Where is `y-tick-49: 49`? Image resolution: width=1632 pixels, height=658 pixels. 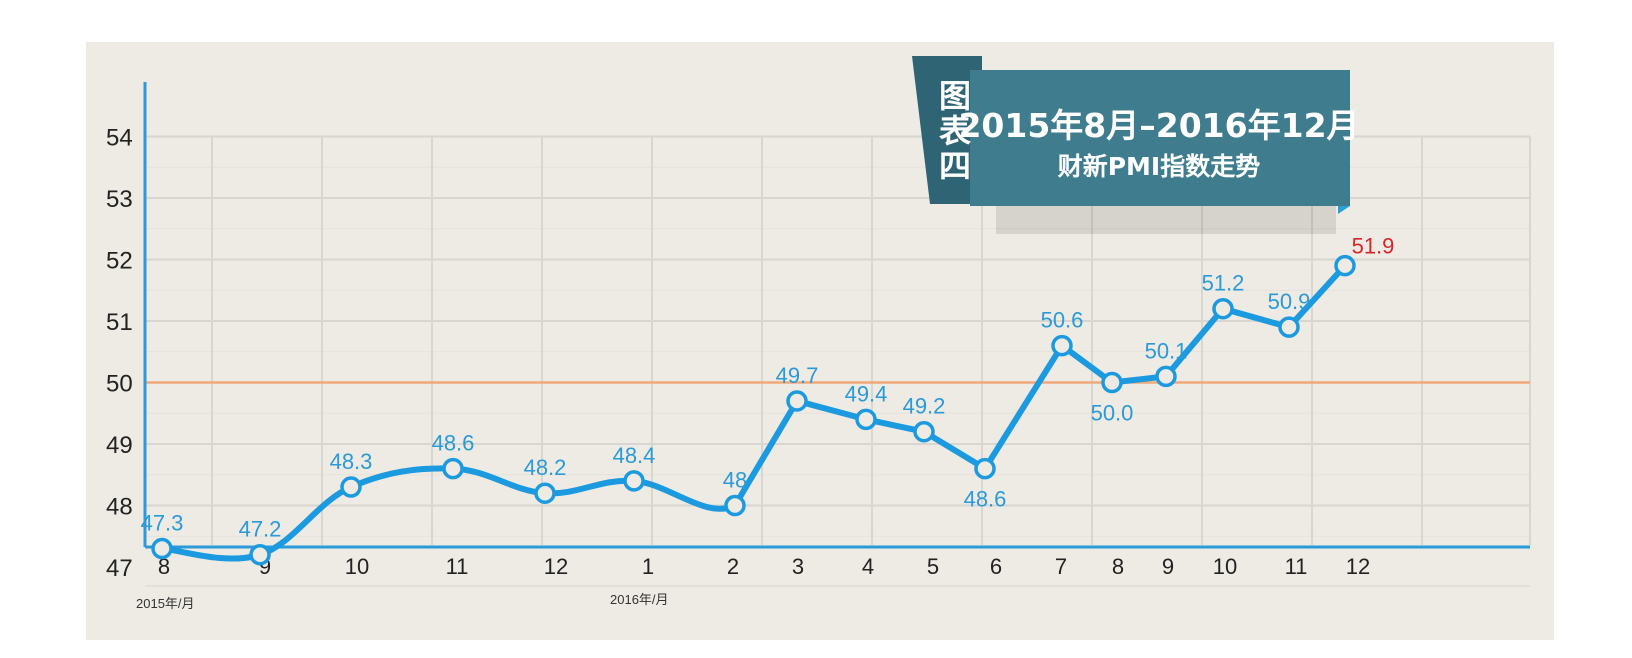 y-tick-49: 49 is located at coordinates (119, 445).